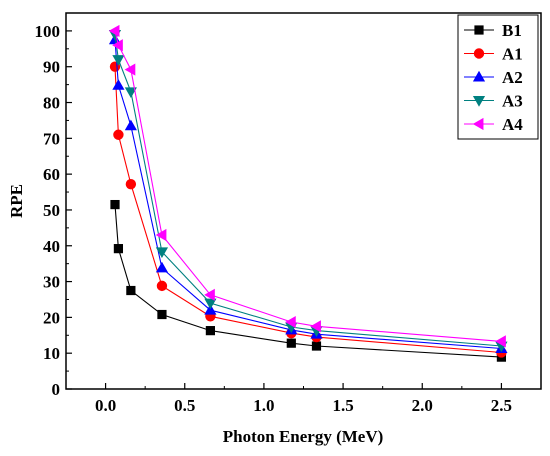 The height and width of the screenshot is (456, 550). I want to click on y-tick-label: 30, so click(51, 282).